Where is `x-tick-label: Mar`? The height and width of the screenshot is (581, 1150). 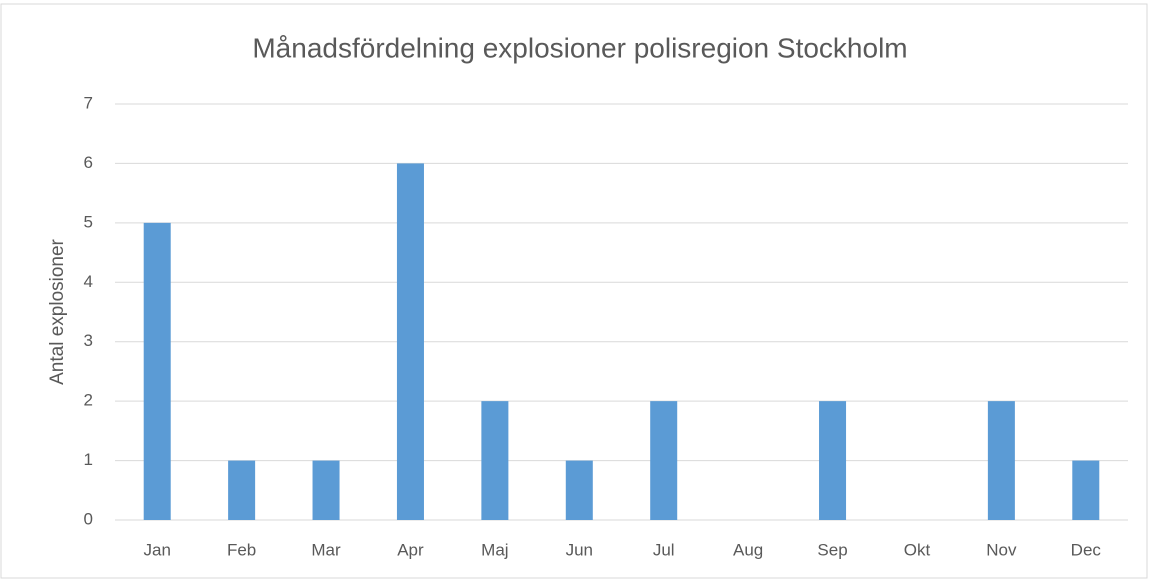
x-tick-label: Mar is located at coordinates (326, 549).